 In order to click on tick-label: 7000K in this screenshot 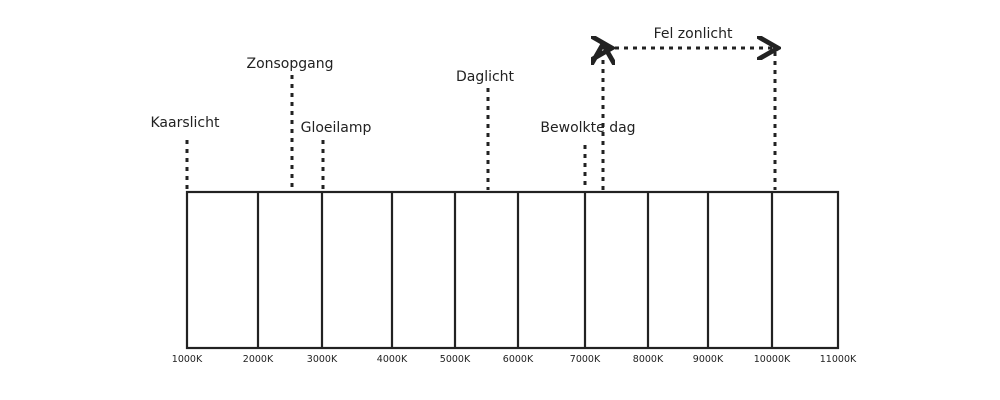, I will do `click(585, 359)`.